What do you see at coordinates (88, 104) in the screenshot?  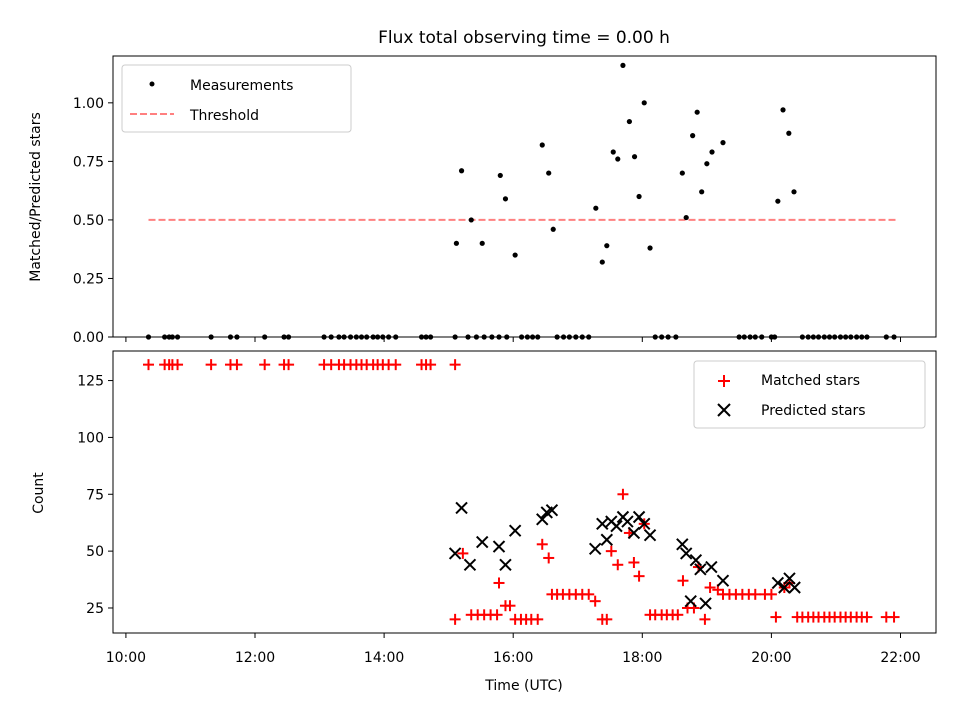 I see `top-y-tick-label: 1.00` at bounding box center [88, 104].